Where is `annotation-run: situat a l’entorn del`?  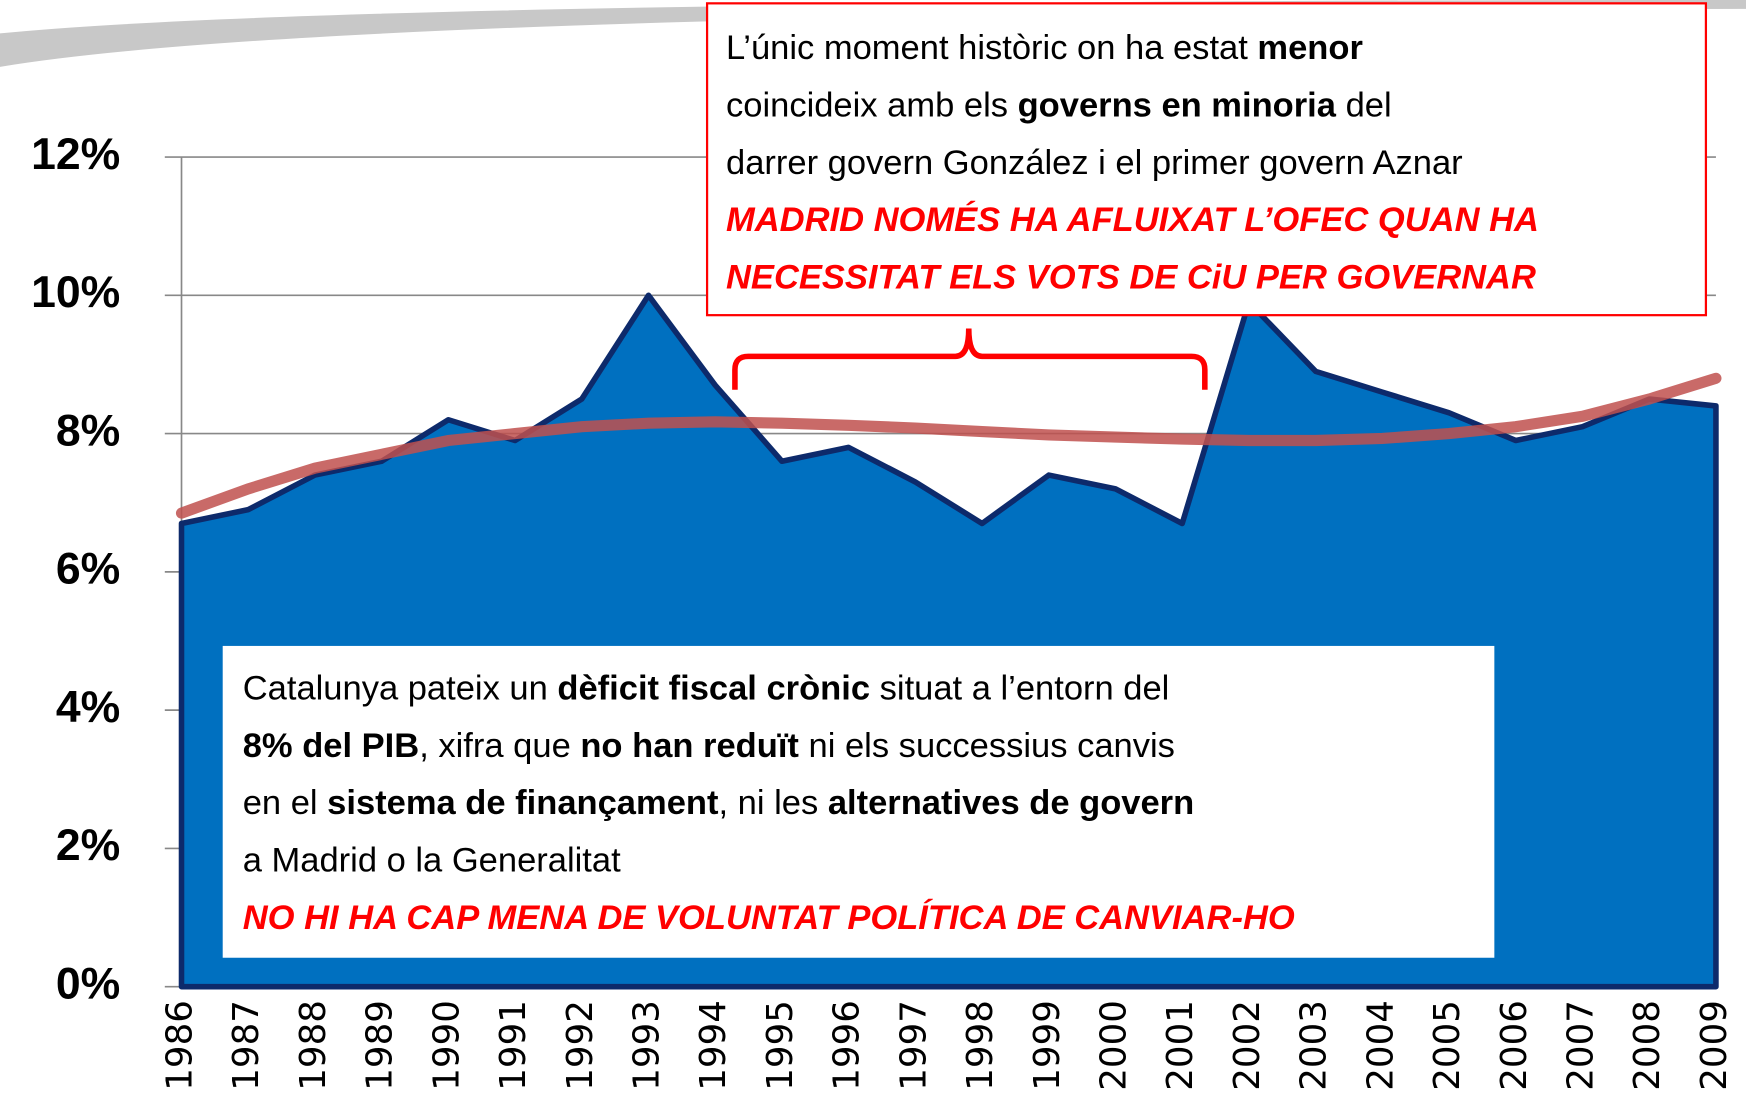
annotation-run: situat a l’entorn del is located at coordinates (1019, 689).